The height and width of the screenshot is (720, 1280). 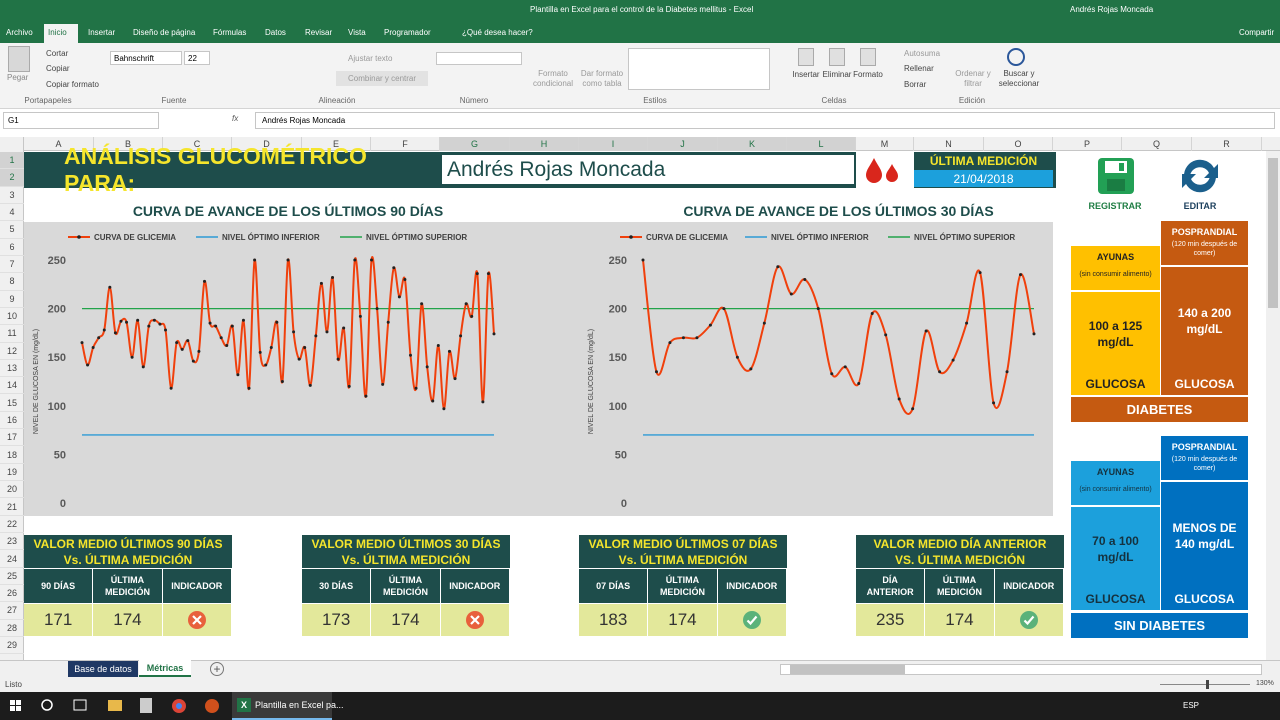 What do you see at coordinates (1116, 176) in the screenshot?
I see `register-icon` at bounding box center [1116, 176].